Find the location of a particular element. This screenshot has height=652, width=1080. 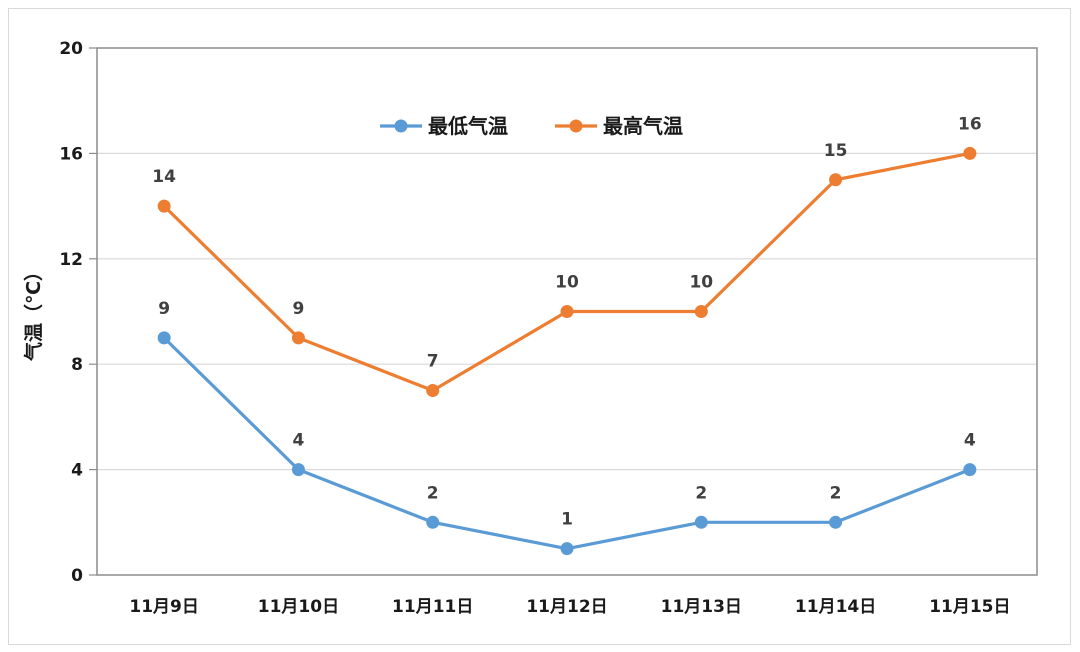

data-label: 16 is located at coordinates (970, 124).